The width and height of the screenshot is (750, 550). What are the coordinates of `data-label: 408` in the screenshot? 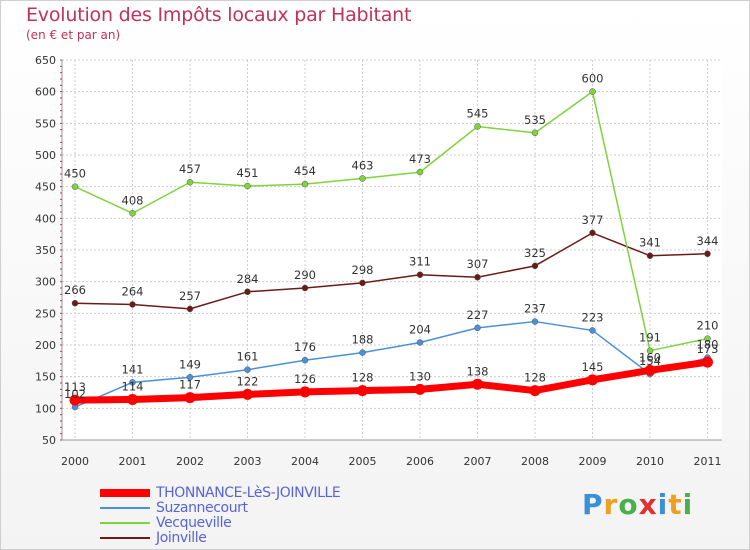 It's located at (133, 200).